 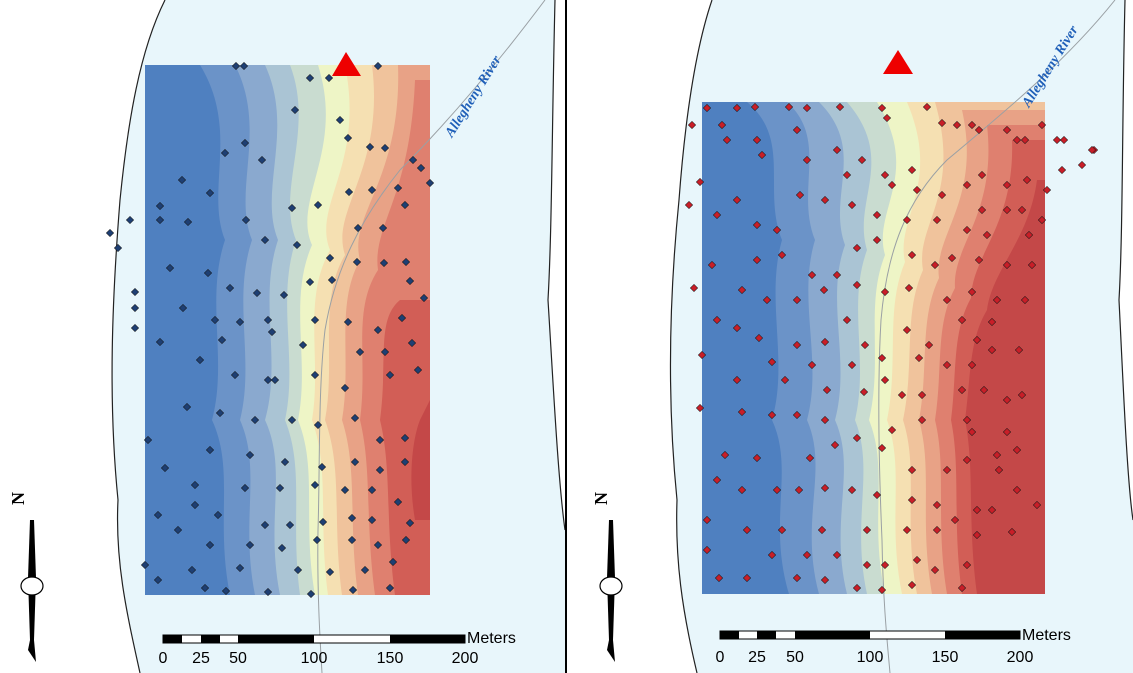 What do you see at coordinates (201, 658) in the screenshot?
I see `scale-tick-25: 25` at bounding box center [201, 658].